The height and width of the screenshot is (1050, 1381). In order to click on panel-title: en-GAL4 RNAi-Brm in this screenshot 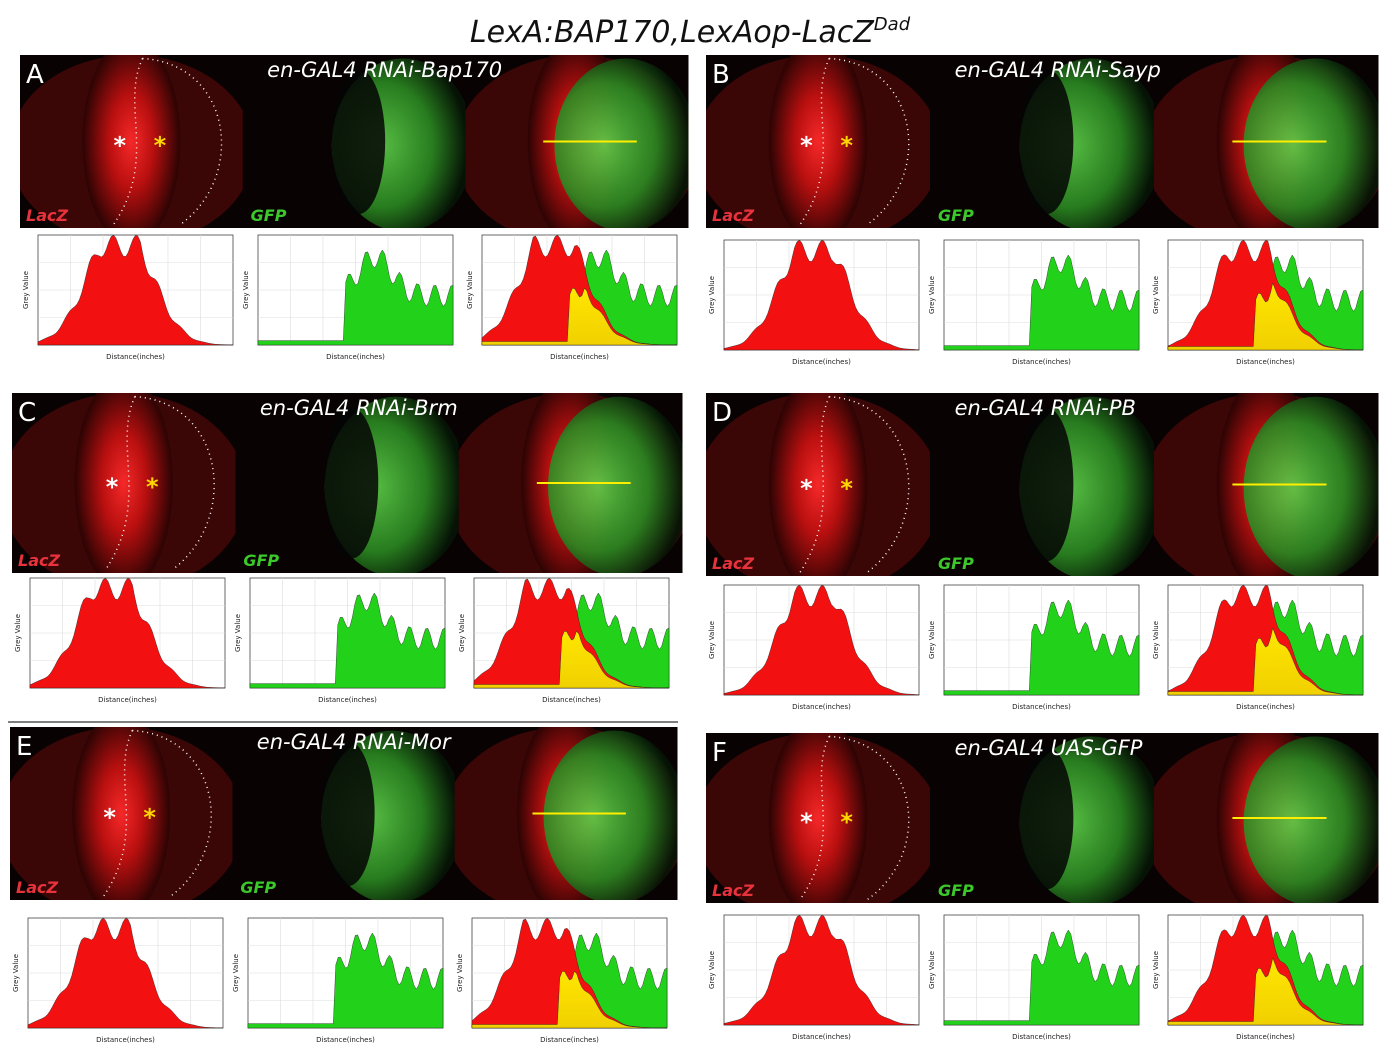, I will do `click(359, 408)`.